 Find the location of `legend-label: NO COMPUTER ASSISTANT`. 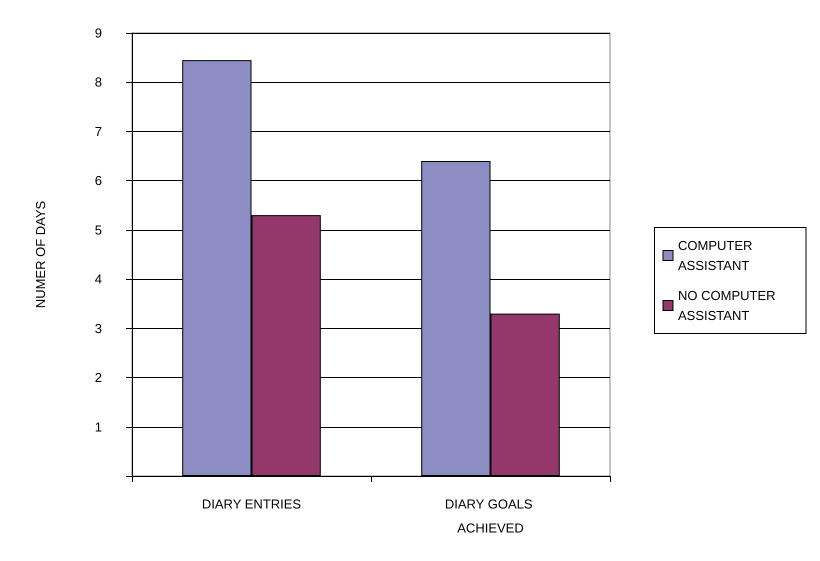

legend-label: NO COMPUTER ASSISTANT is located at coordinates (729, 305).